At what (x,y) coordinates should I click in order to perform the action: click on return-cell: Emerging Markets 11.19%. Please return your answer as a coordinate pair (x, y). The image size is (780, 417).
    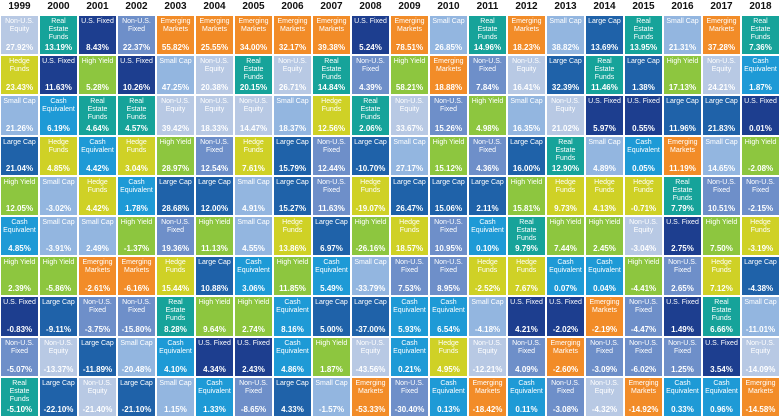
    Looking at the image, I should click on (682, 155).